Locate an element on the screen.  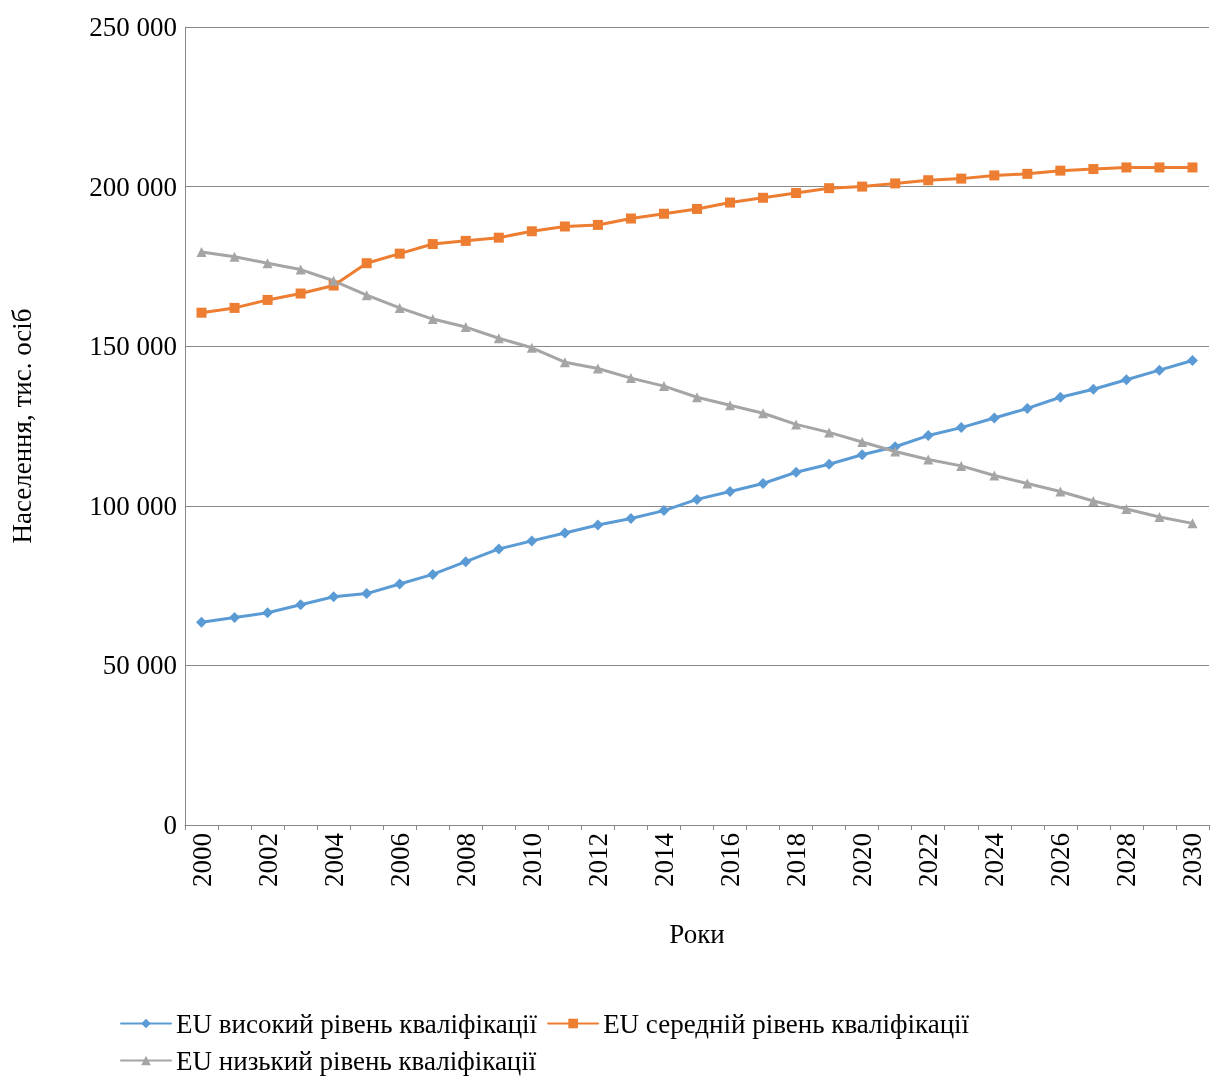
x-tick-label: 2026 is located at coordinates (1060, 860).